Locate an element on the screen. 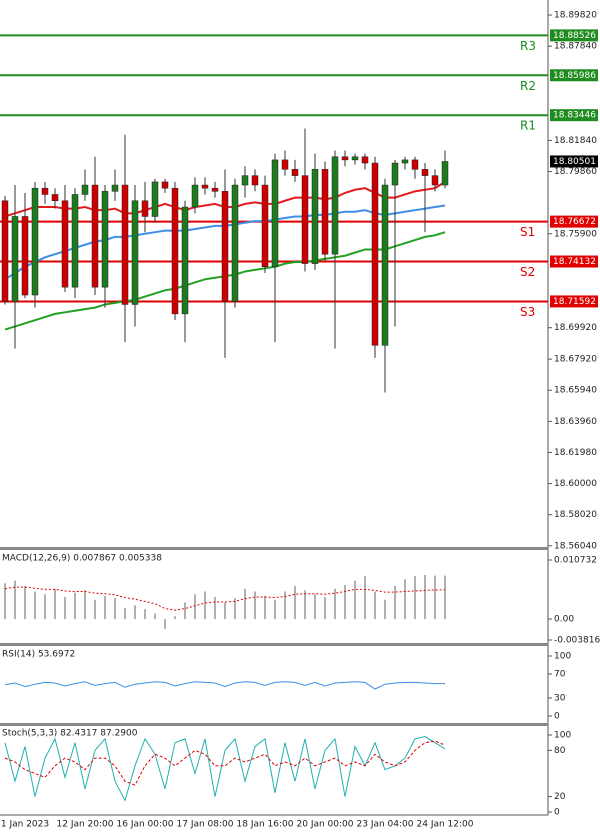 The width and height of the screenshot is (600, 835). price-label: 18.71592 is located at coordinates (574, 302).